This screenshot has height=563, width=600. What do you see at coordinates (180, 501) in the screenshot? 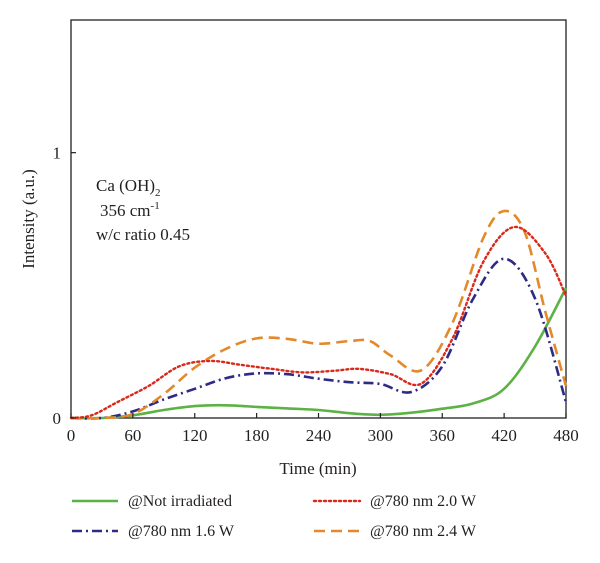
I see `legend-label-0: @Not irradiated` at bounding box center [180, 501].